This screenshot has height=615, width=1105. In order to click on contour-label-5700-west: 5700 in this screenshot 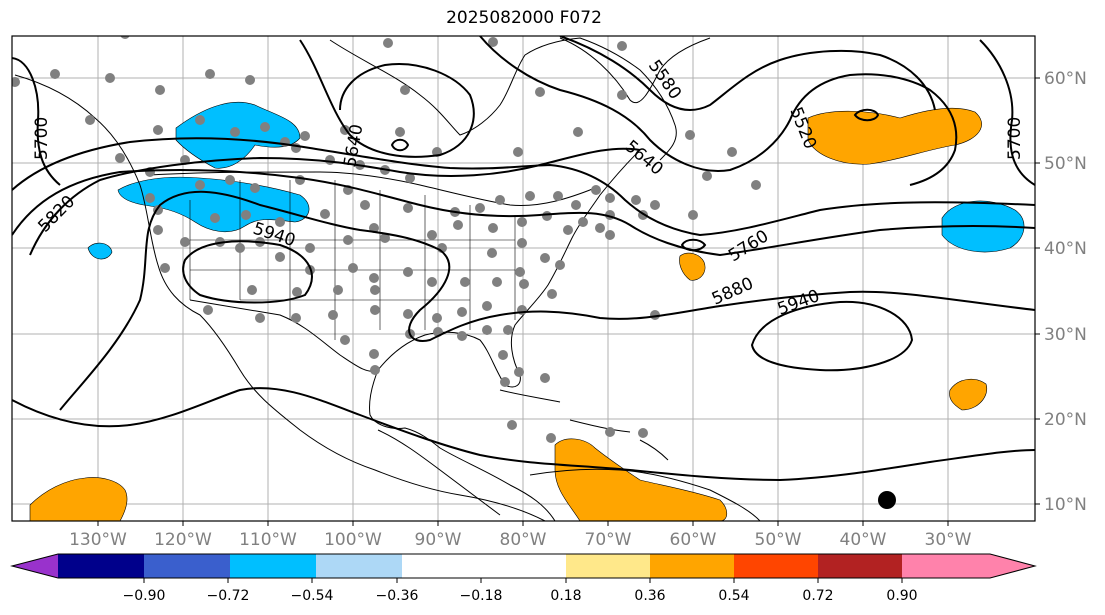, I will do `click(42, 138)`.